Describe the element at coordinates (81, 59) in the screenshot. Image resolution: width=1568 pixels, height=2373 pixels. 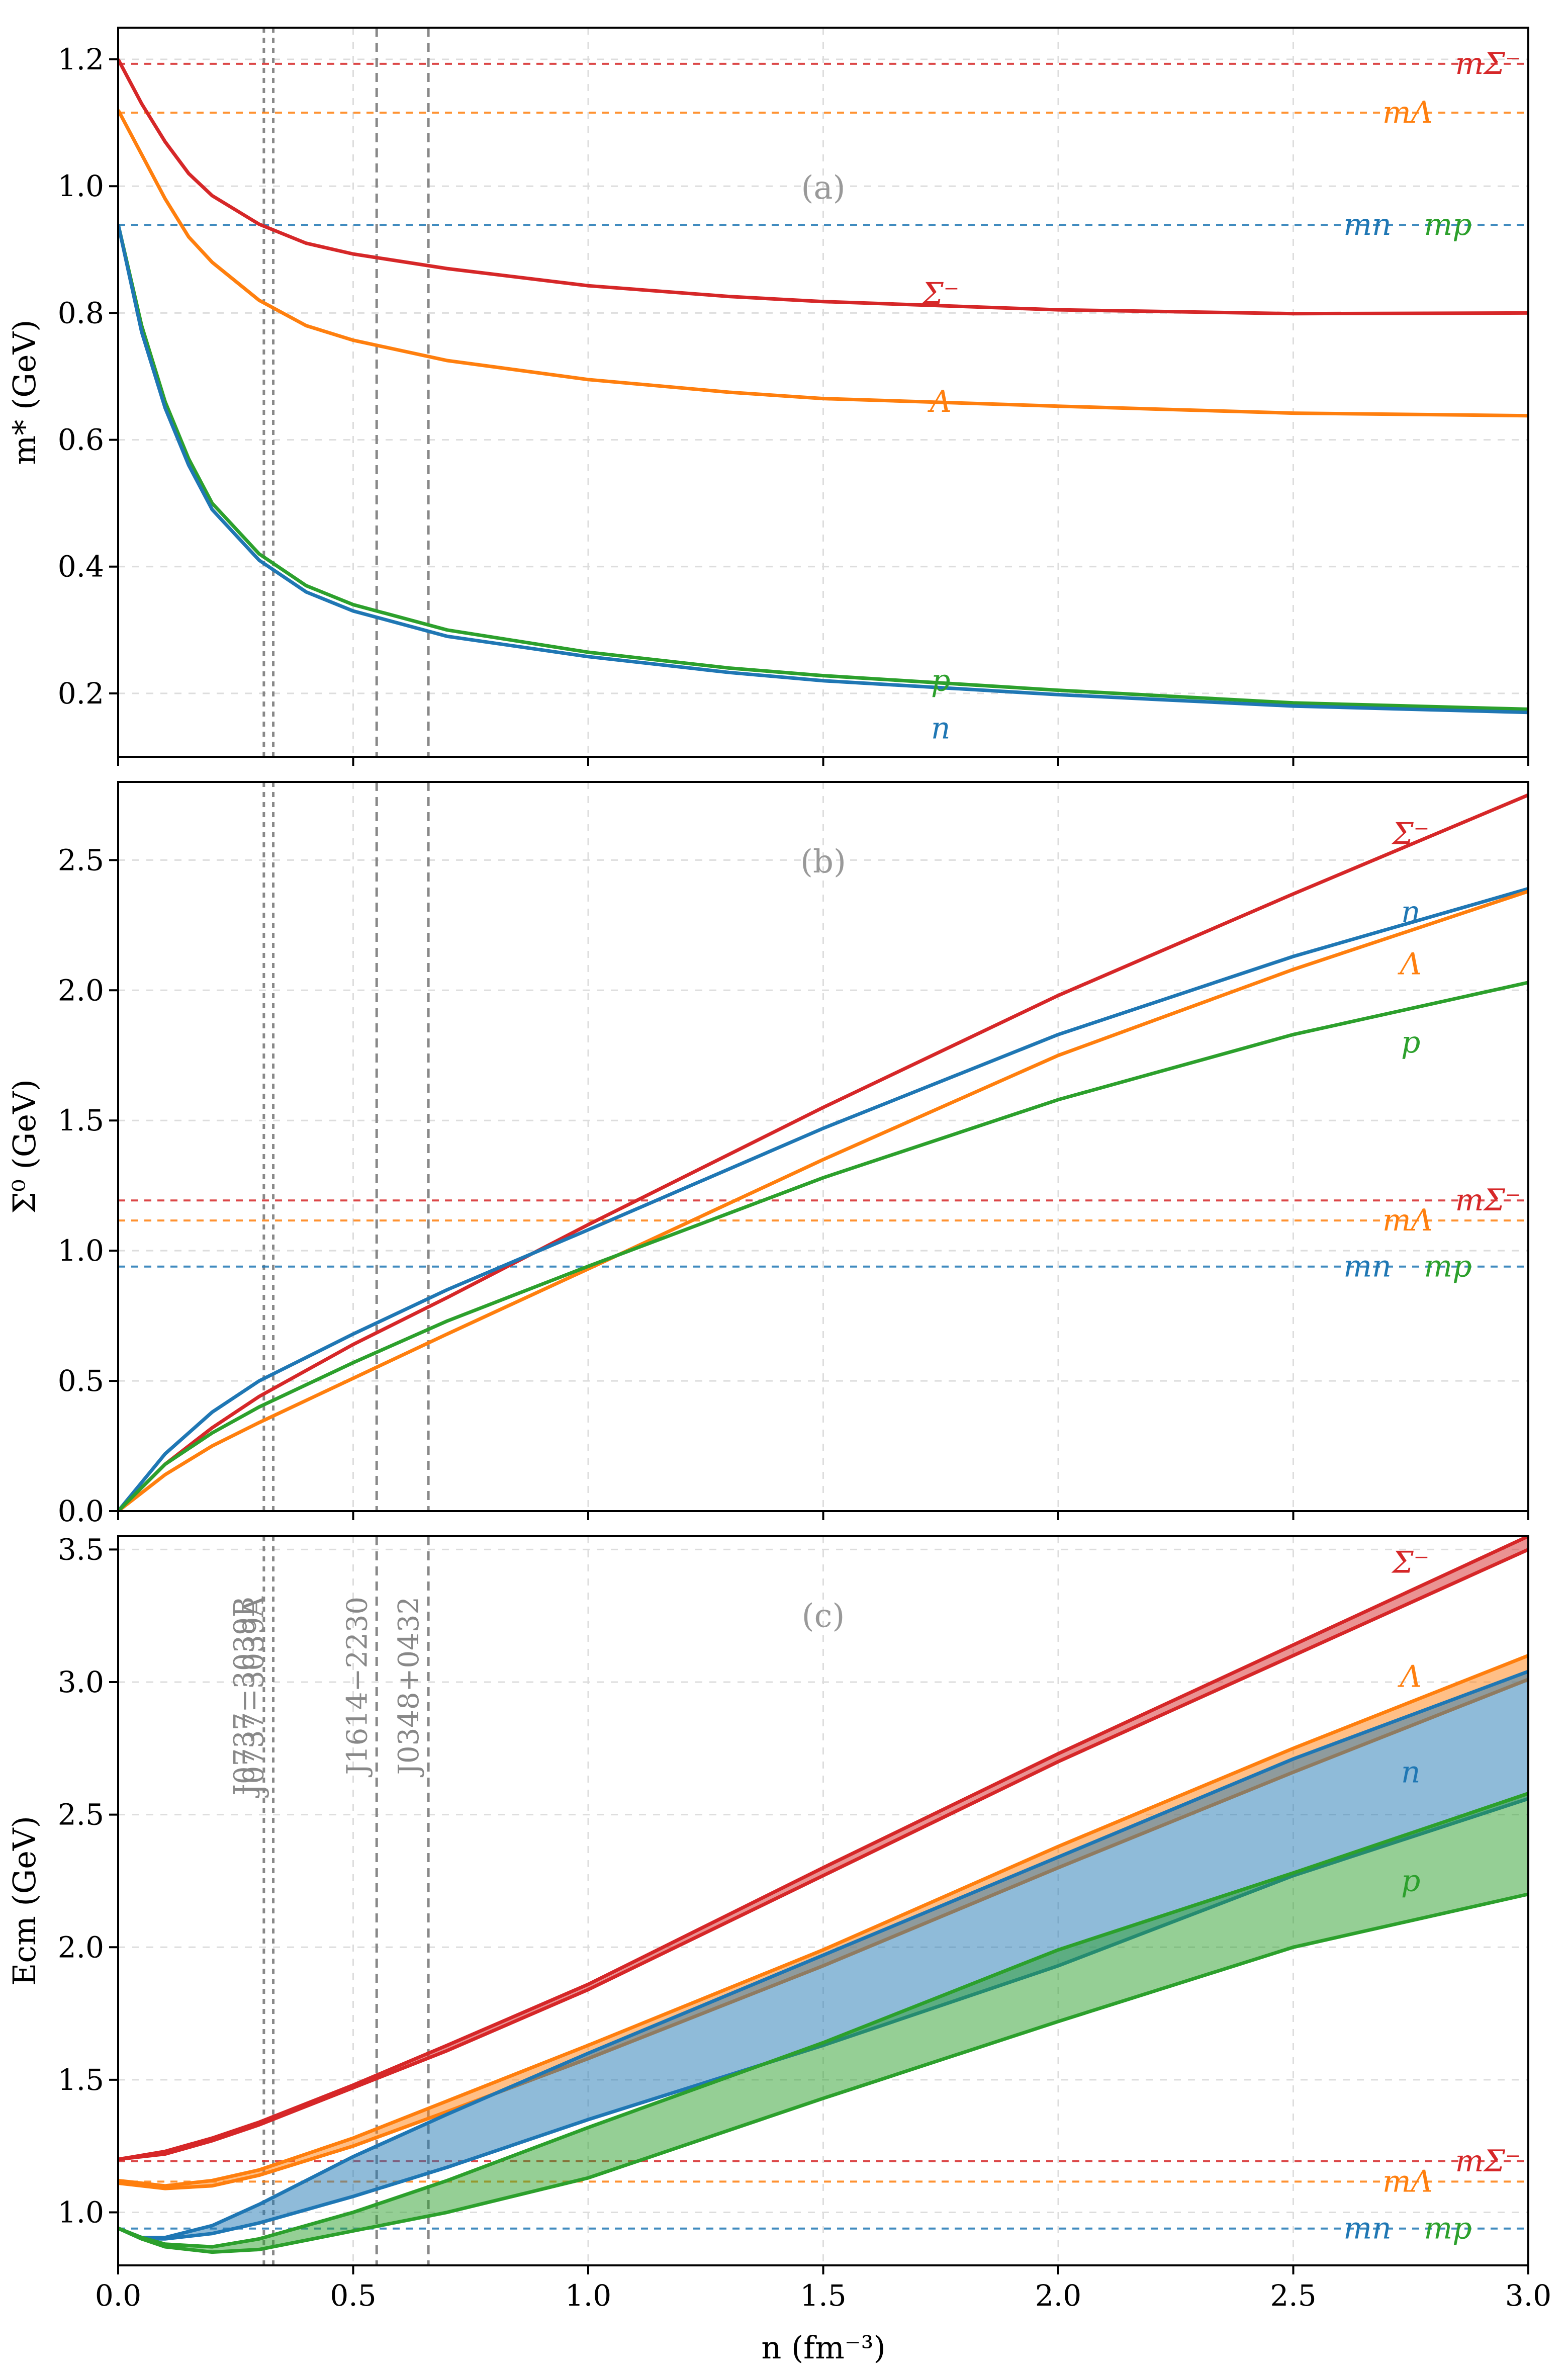
I see `y-tick-label: 1.2` at that location.